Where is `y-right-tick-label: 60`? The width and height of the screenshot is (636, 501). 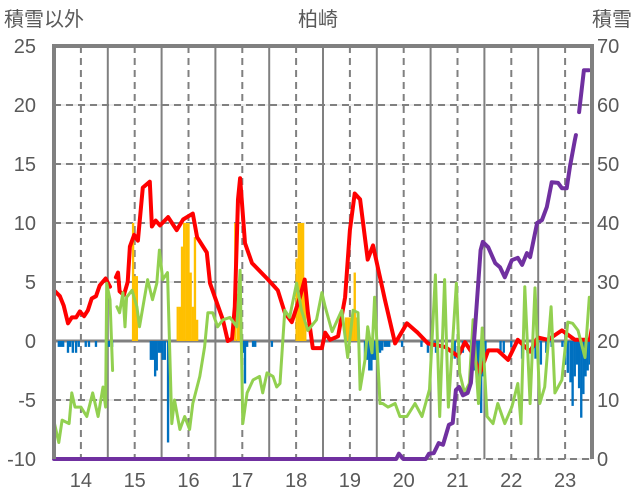 y-right-tick-label: 60 is located at coordinates (608, 106).